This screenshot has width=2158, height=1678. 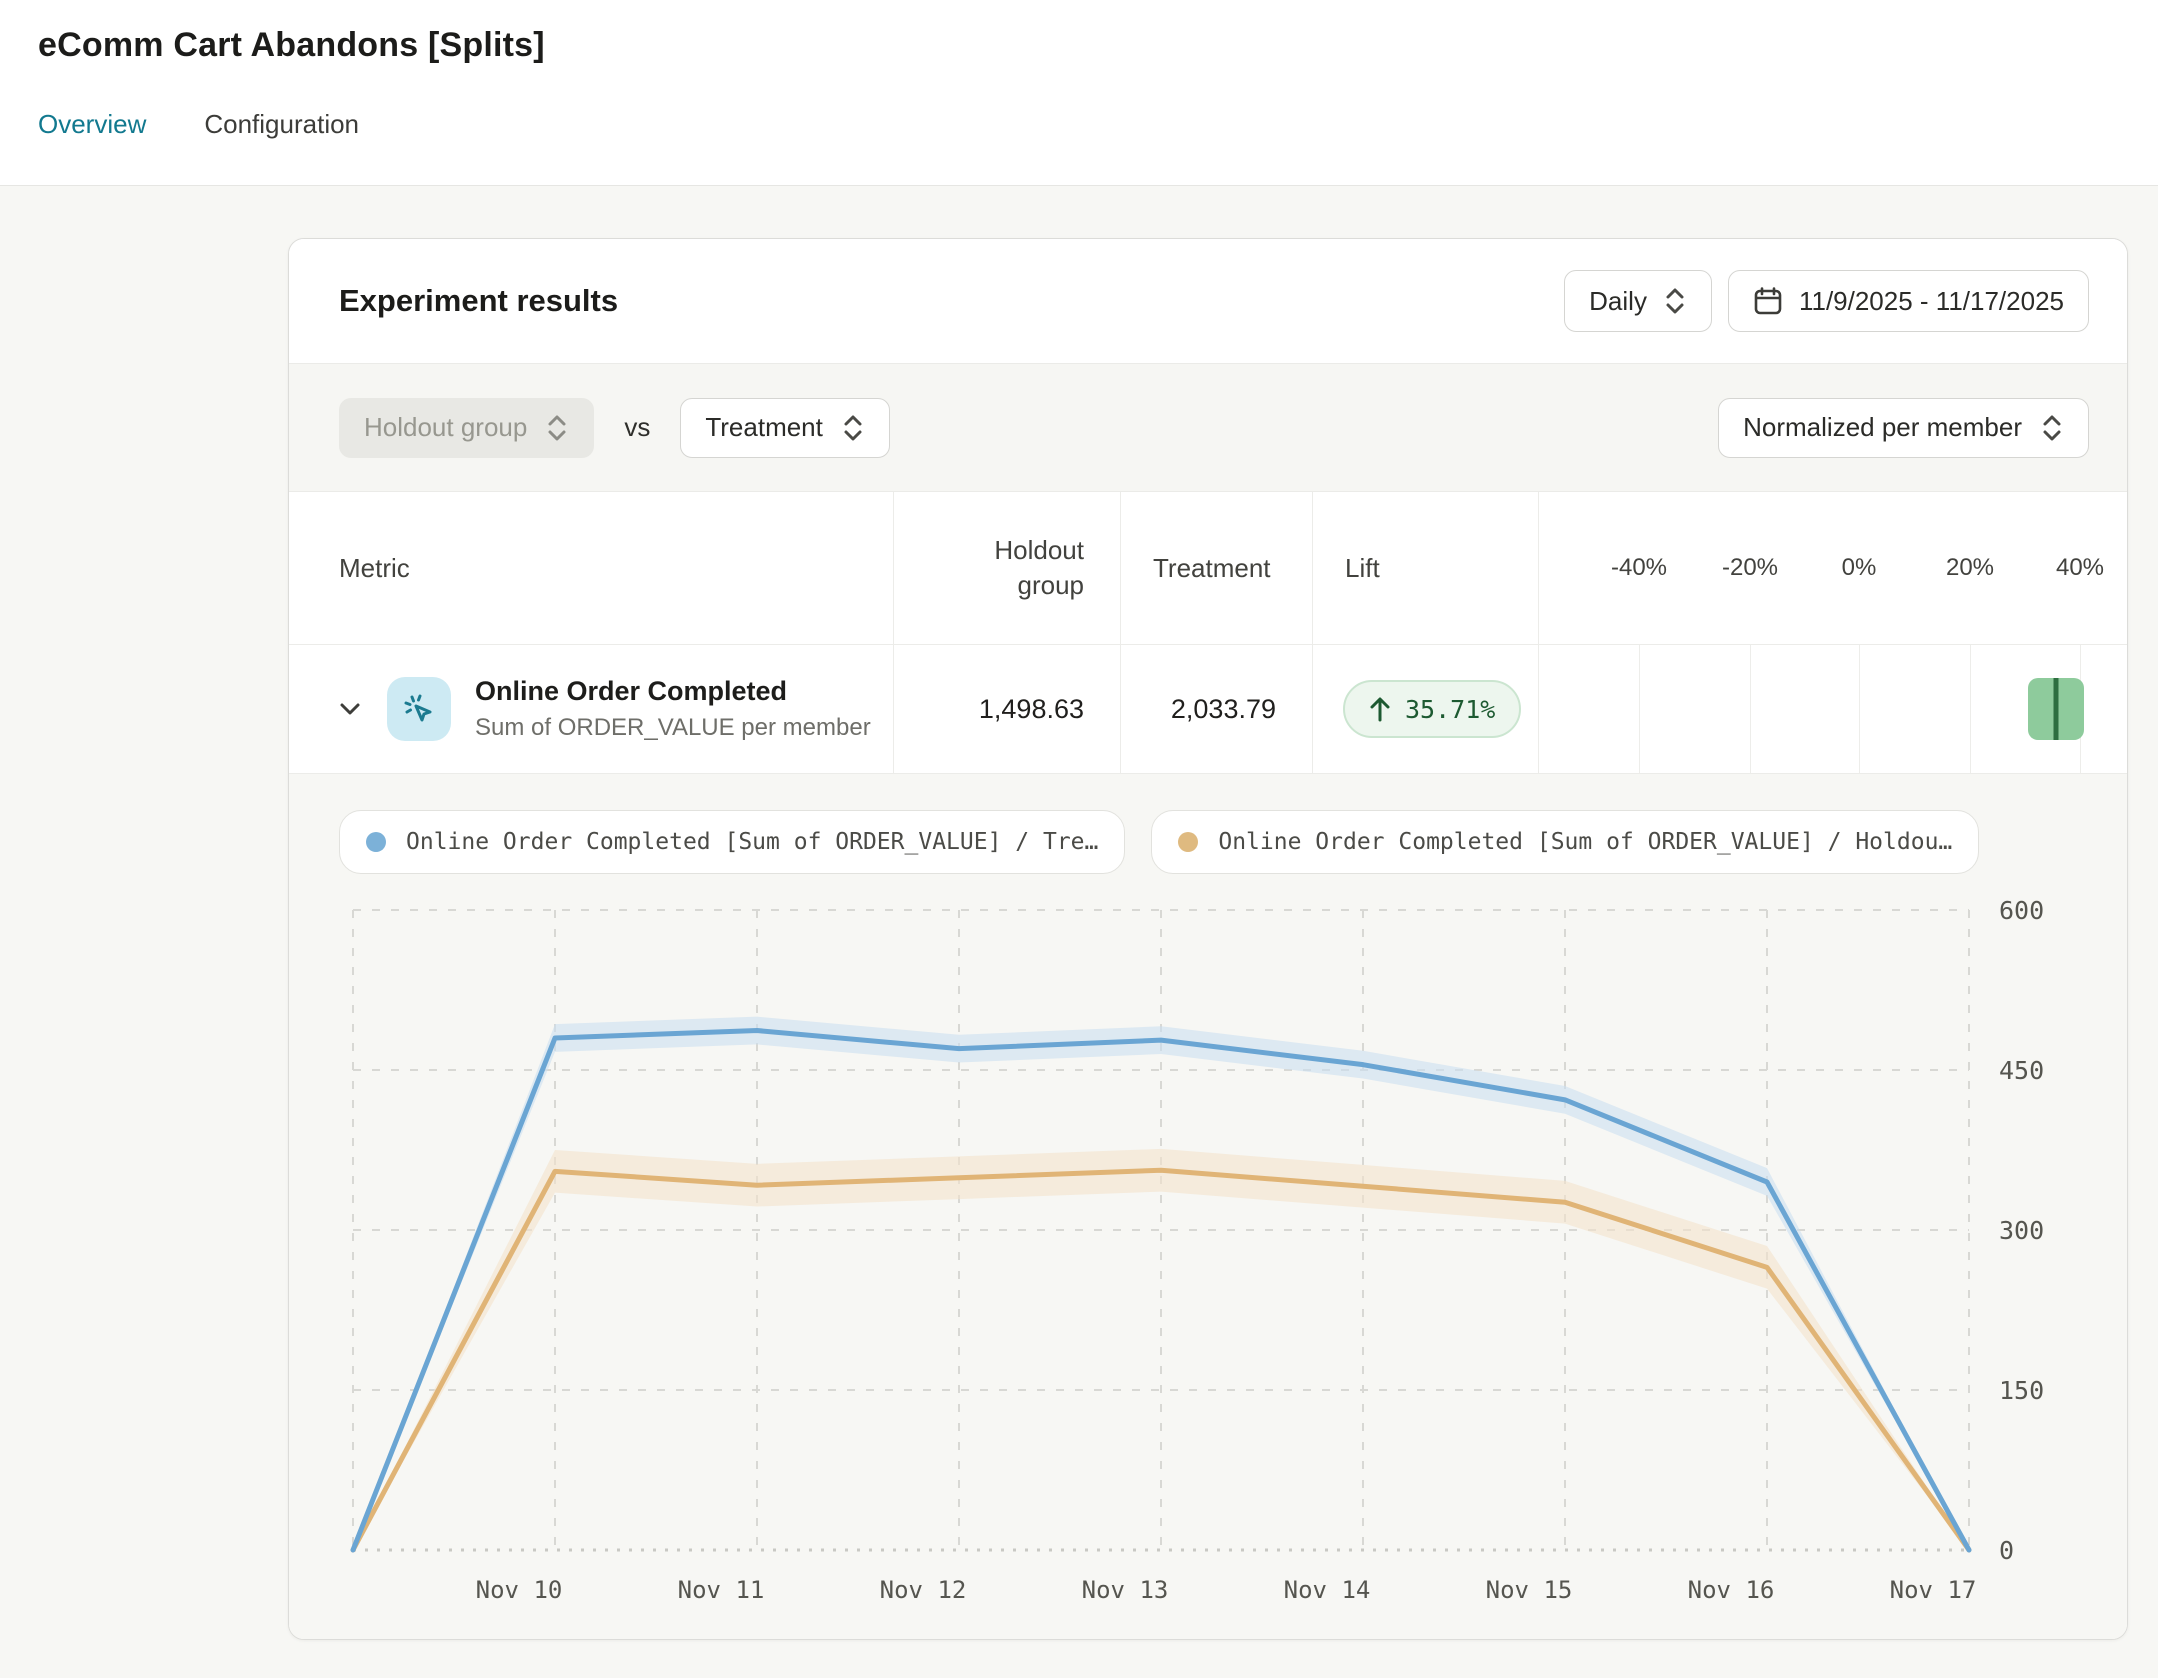 I want to click on svg-text: Nov 10, so click(x=519, y=1590).